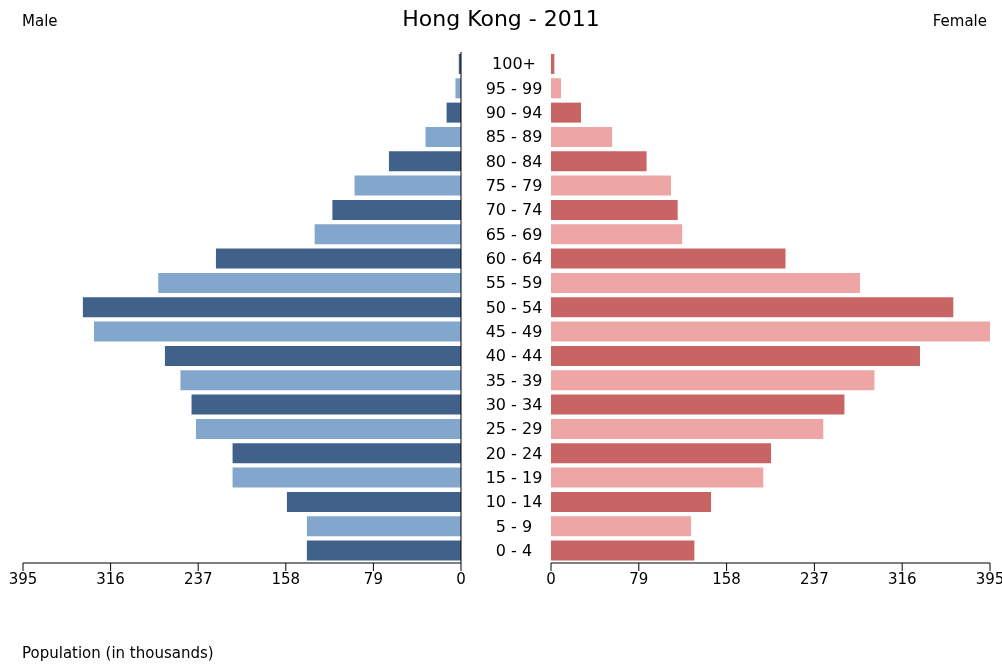 This screenshot has height=668, width=1002. Describe the element at coordinates (514, 429) in the screenshot. I see `y-tick-label: 25 - 29` at that location.